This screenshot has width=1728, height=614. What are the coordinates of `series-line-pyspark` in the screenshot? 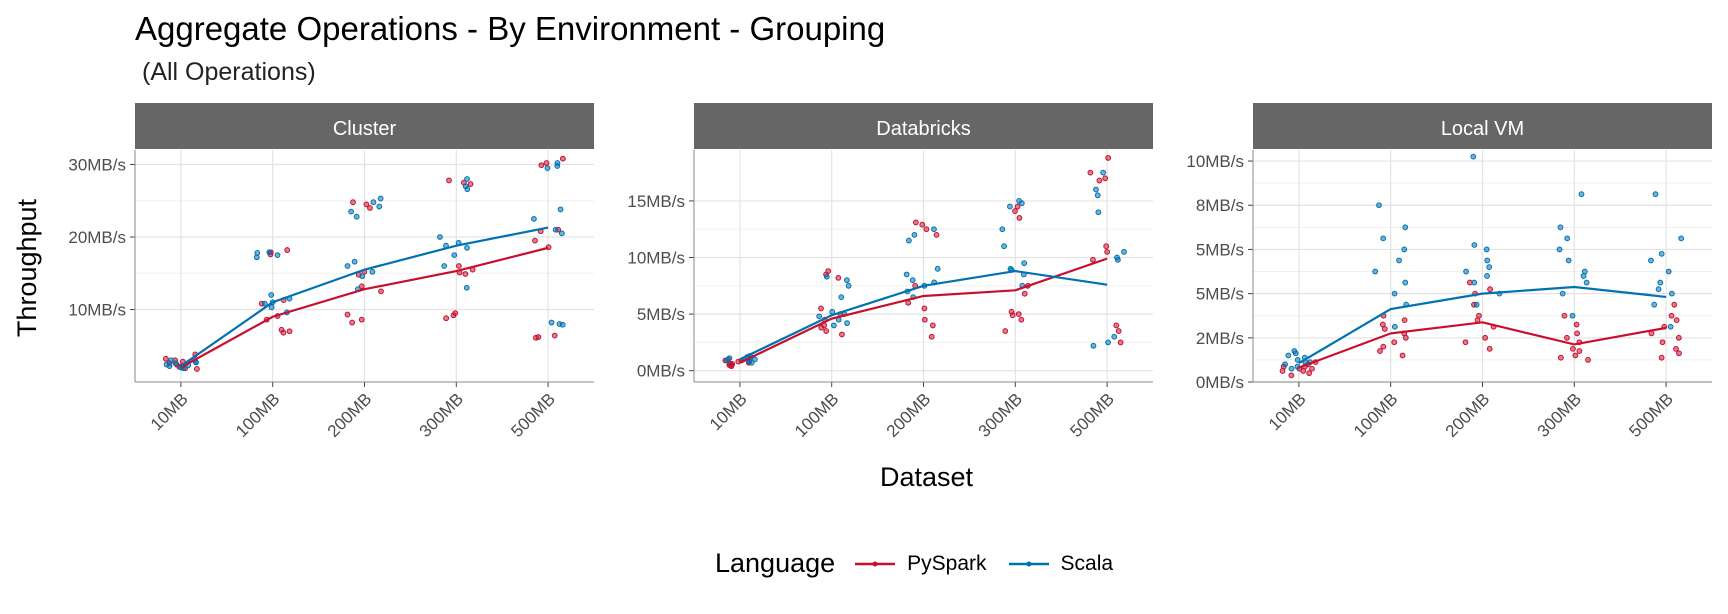 It's located at (923, 310).